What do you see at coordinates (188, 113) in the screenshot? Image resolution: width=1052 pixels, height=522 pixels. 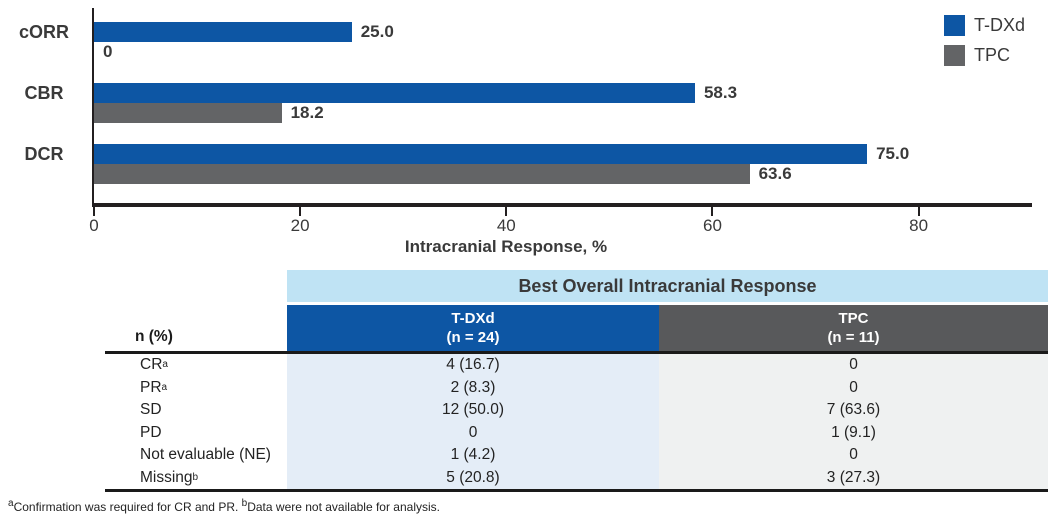 I see `bar-tpc-cbr` at bounding box center [188, 113].